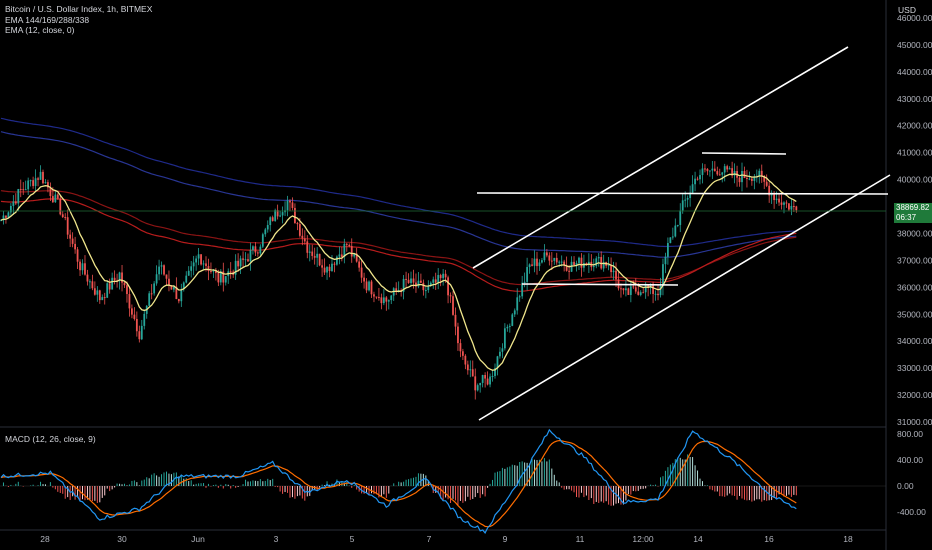 This screenshot has height=550, width=932. Describe the element at coordinates (744, 153) in the screenshot. I see `resistance-line` at that location.